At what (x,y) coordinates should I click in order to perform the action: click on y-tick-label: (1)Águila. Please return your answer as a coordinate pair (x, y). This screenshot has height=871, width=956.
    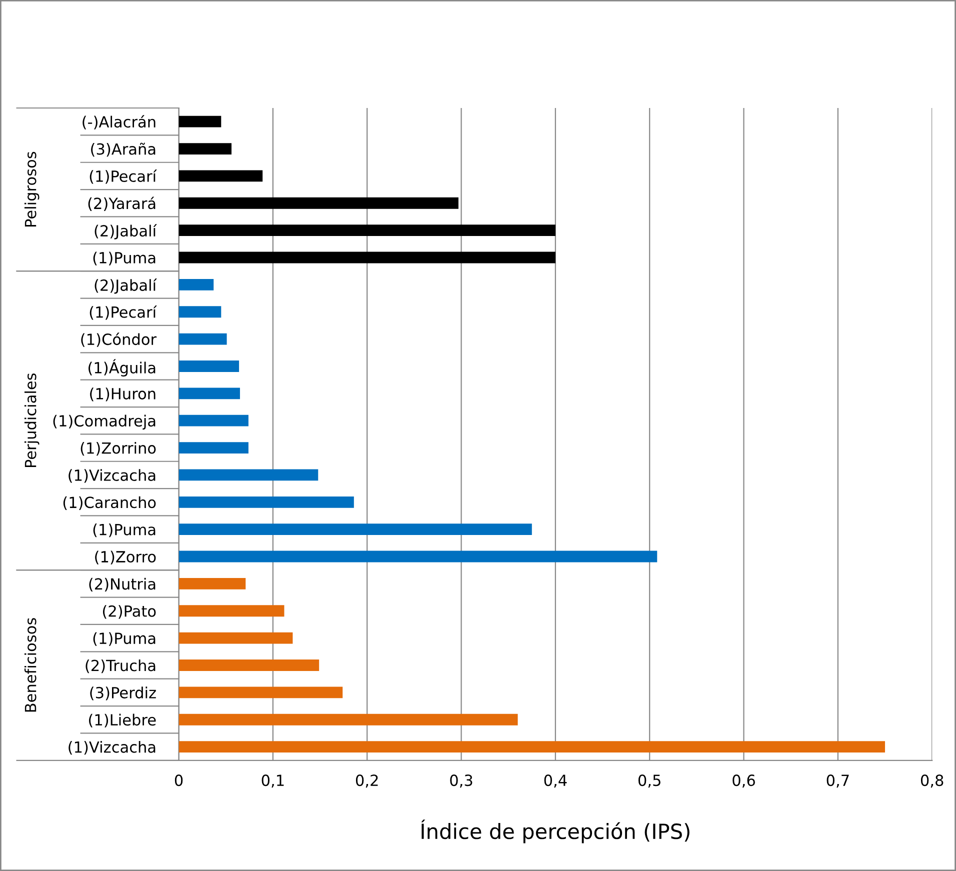
    Looking at the image, I should click on (122, 367).